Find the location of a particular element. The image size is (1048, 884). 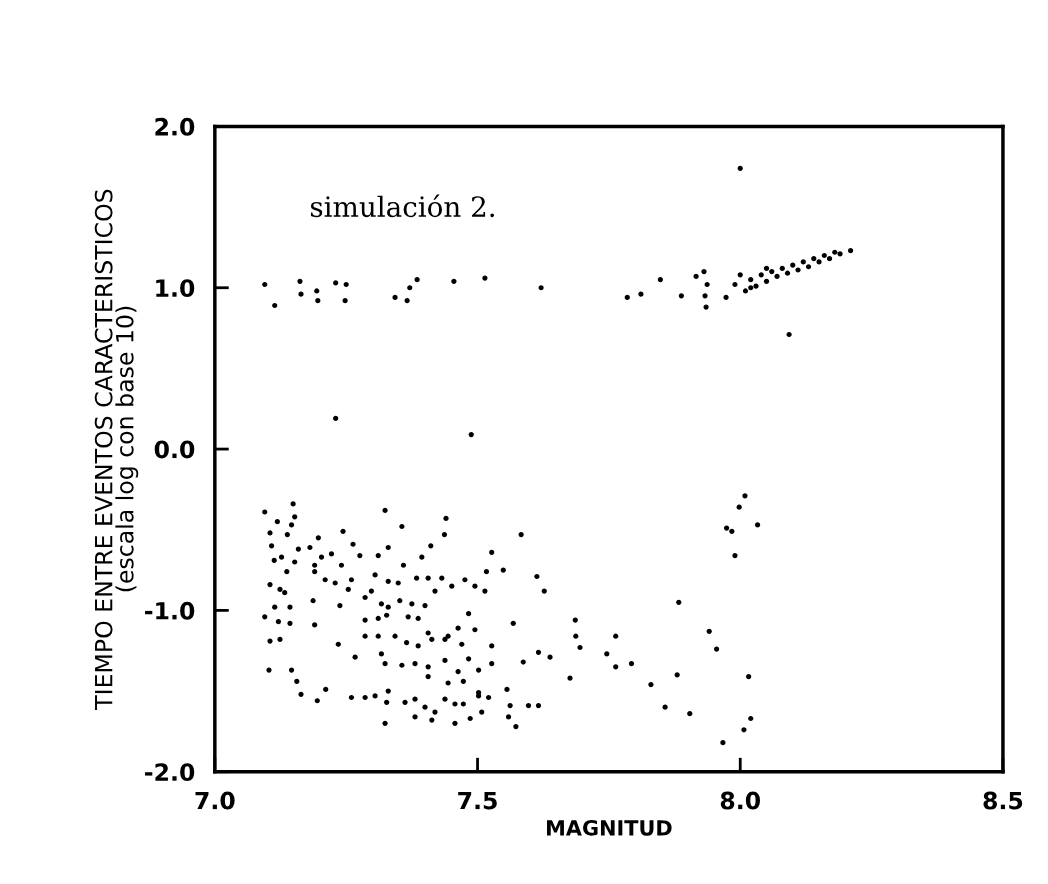

x-axis-title: MAGNITUD is located at coordinates (609, 827).